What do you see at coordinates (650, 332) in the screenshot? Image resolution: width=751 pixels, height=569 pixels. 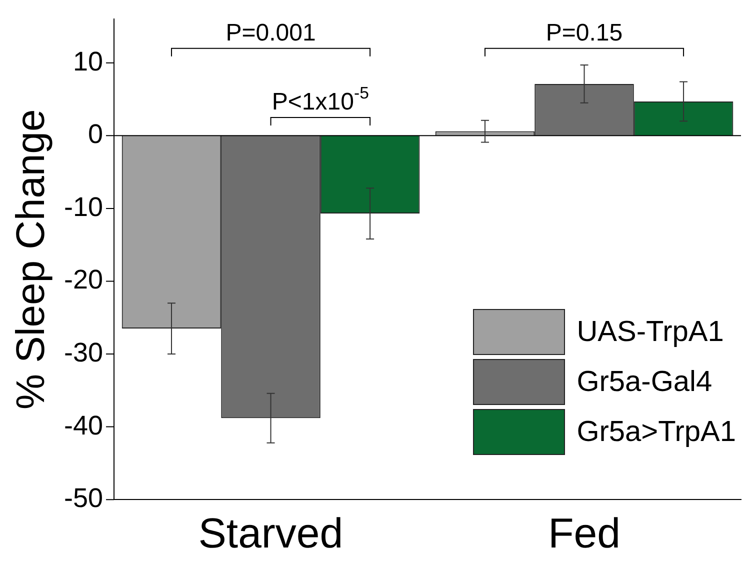 I see `legend-label: UAS-TrpA1` at bounding box center [650, 332].